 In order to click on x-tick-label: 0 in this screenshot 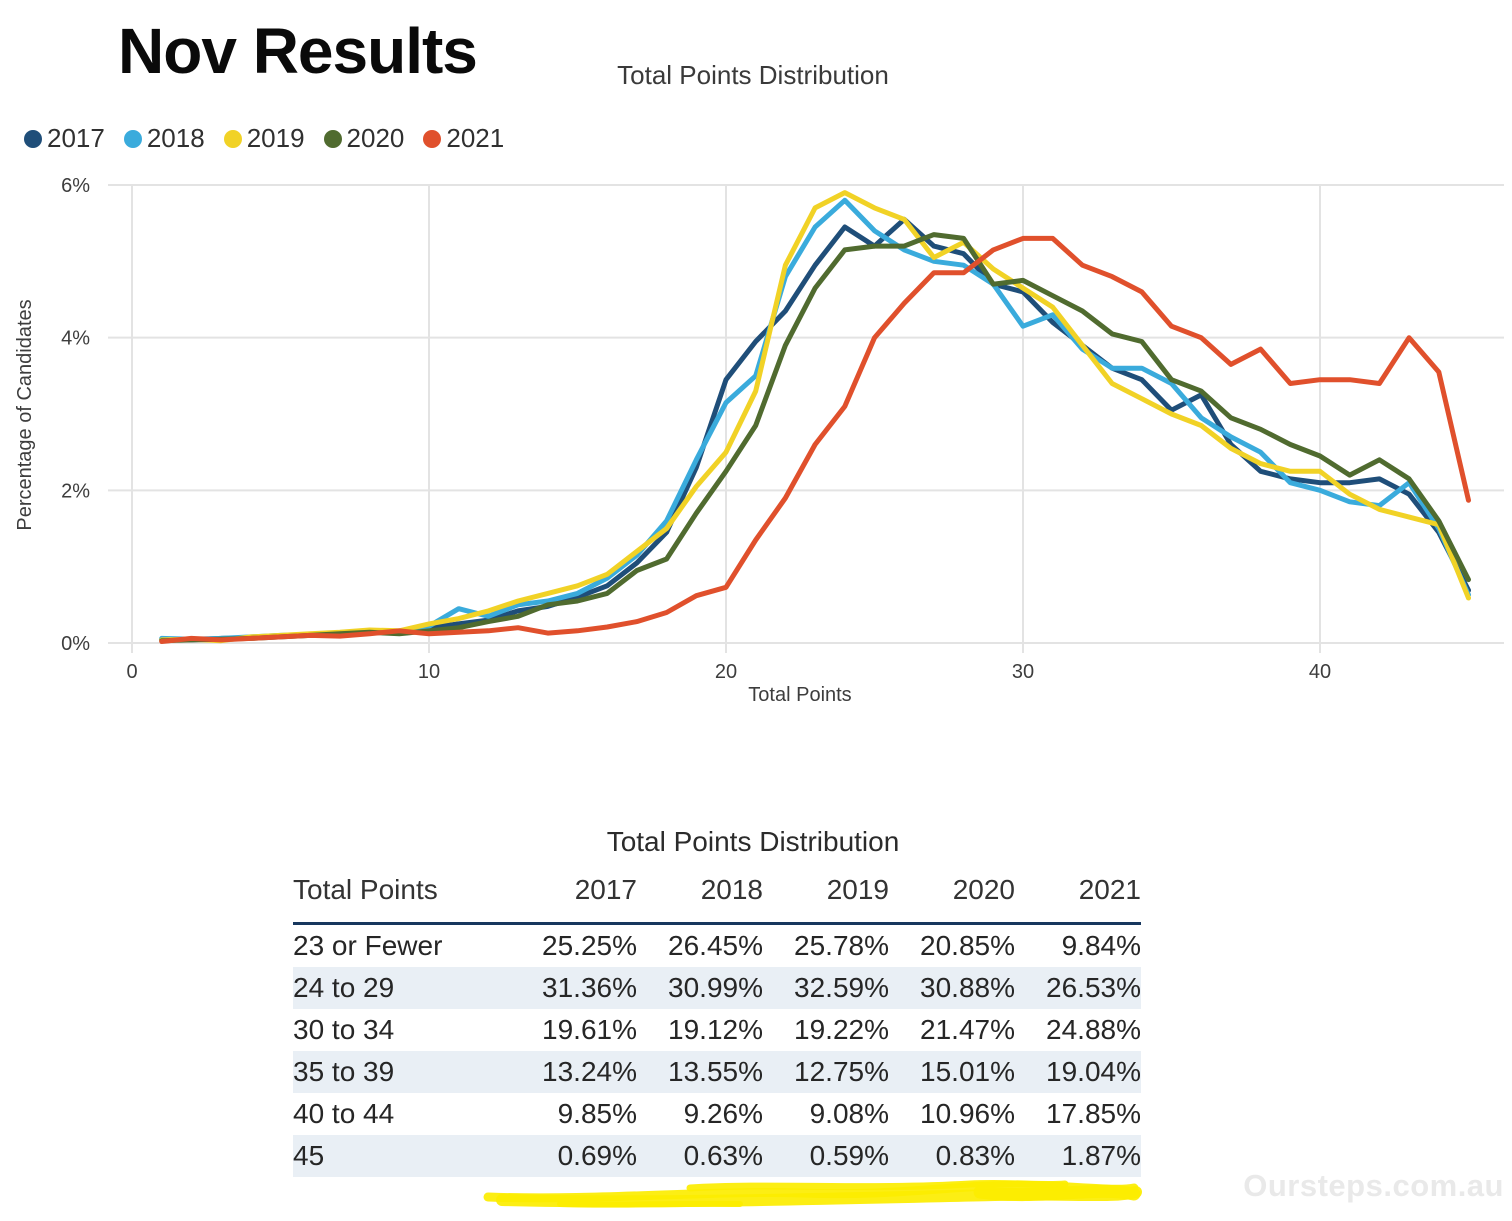, I will do `click(131, 672)`.